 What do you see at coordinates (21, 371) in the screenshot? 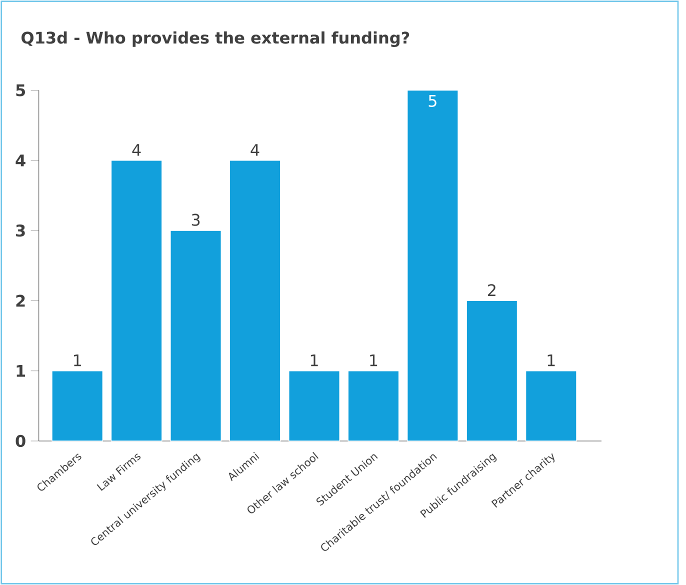
I see `y-tick-label: 1` at bounding box center [21, 371].